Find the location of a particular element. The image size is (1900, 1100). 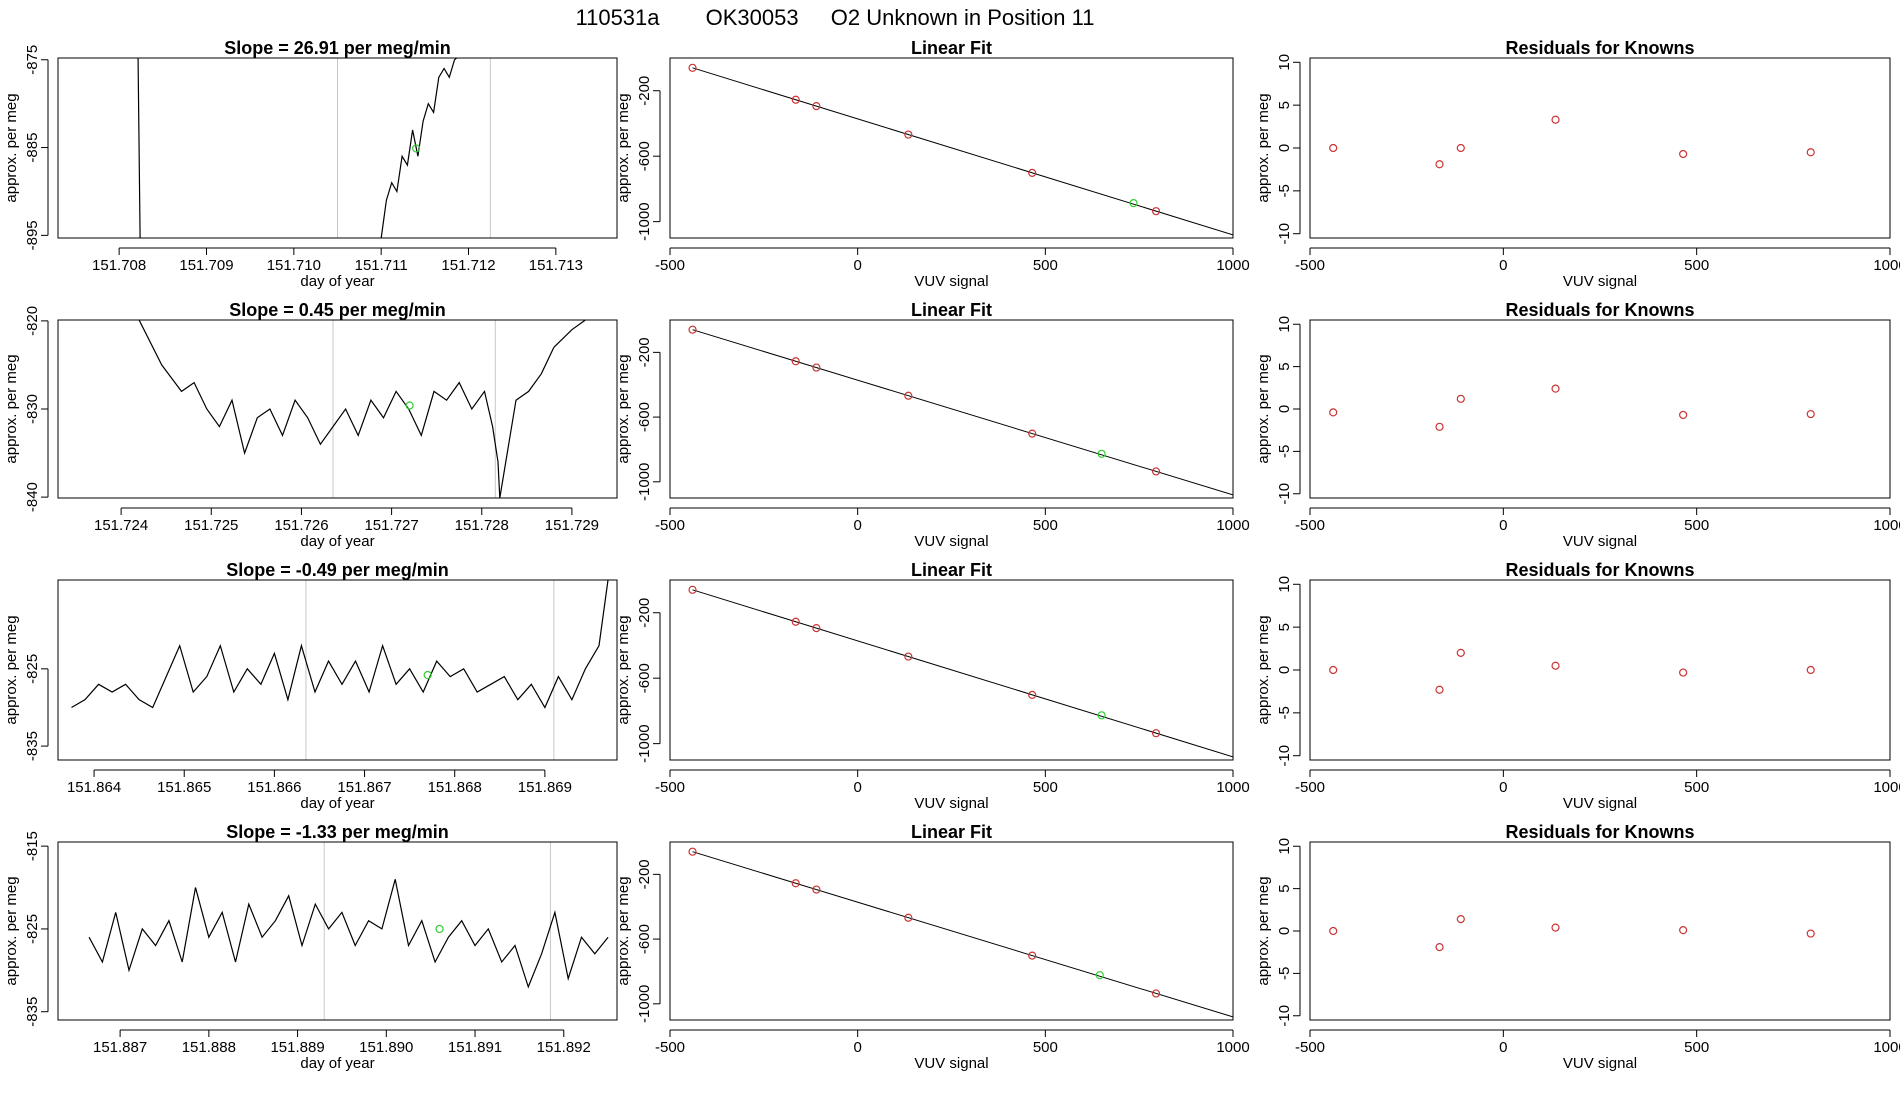

row2-residuals-x-tick-label: 1000 is located at coordinates (1886, 525).